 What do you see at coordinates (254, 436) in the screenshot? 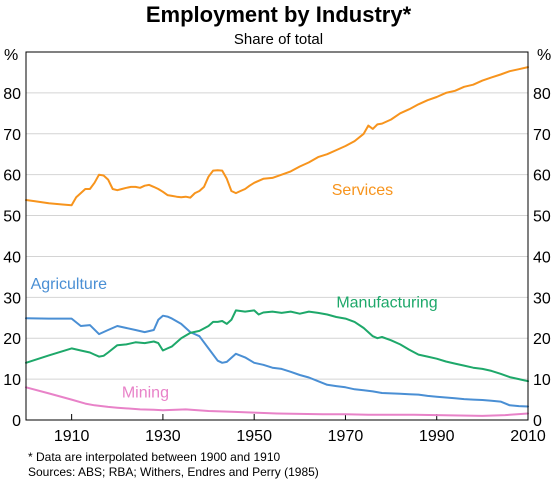
I see `x-tick-1950: 1950` at bounding box center [254, 436].